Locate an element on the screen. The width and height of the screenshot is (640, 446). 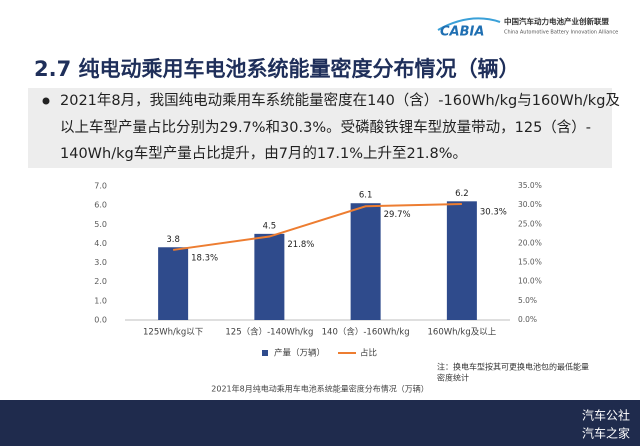
y-tick-label: 3.0 is located at coordinates (100, 262).